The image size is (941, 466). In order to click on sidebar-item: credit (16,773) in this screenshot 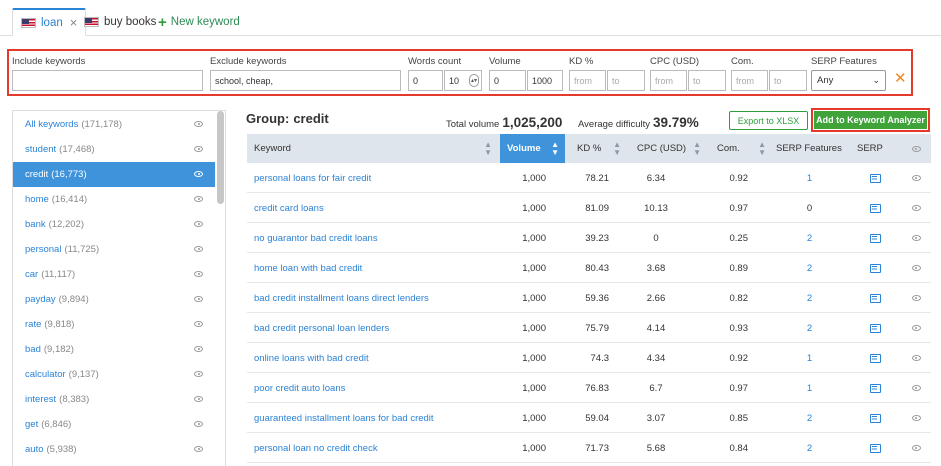, I will do `click(114, 174)`.